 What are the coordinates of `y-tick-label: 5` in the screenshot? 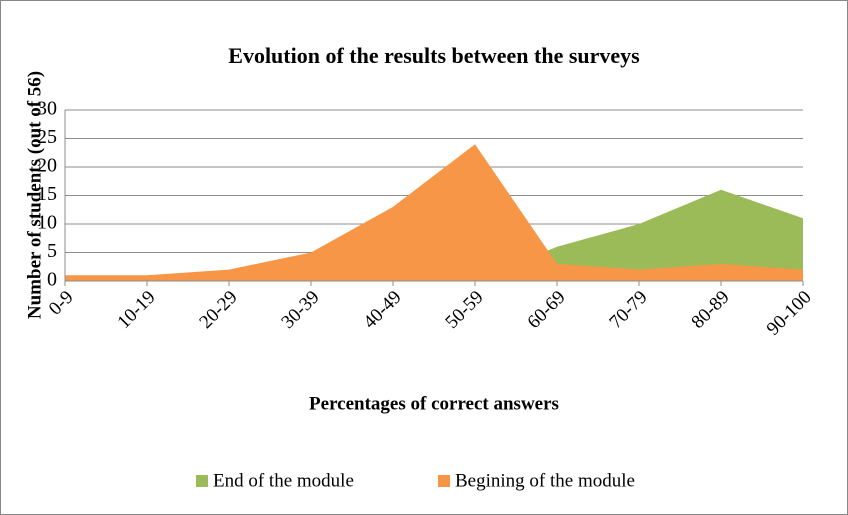 It's located at (52, 251).